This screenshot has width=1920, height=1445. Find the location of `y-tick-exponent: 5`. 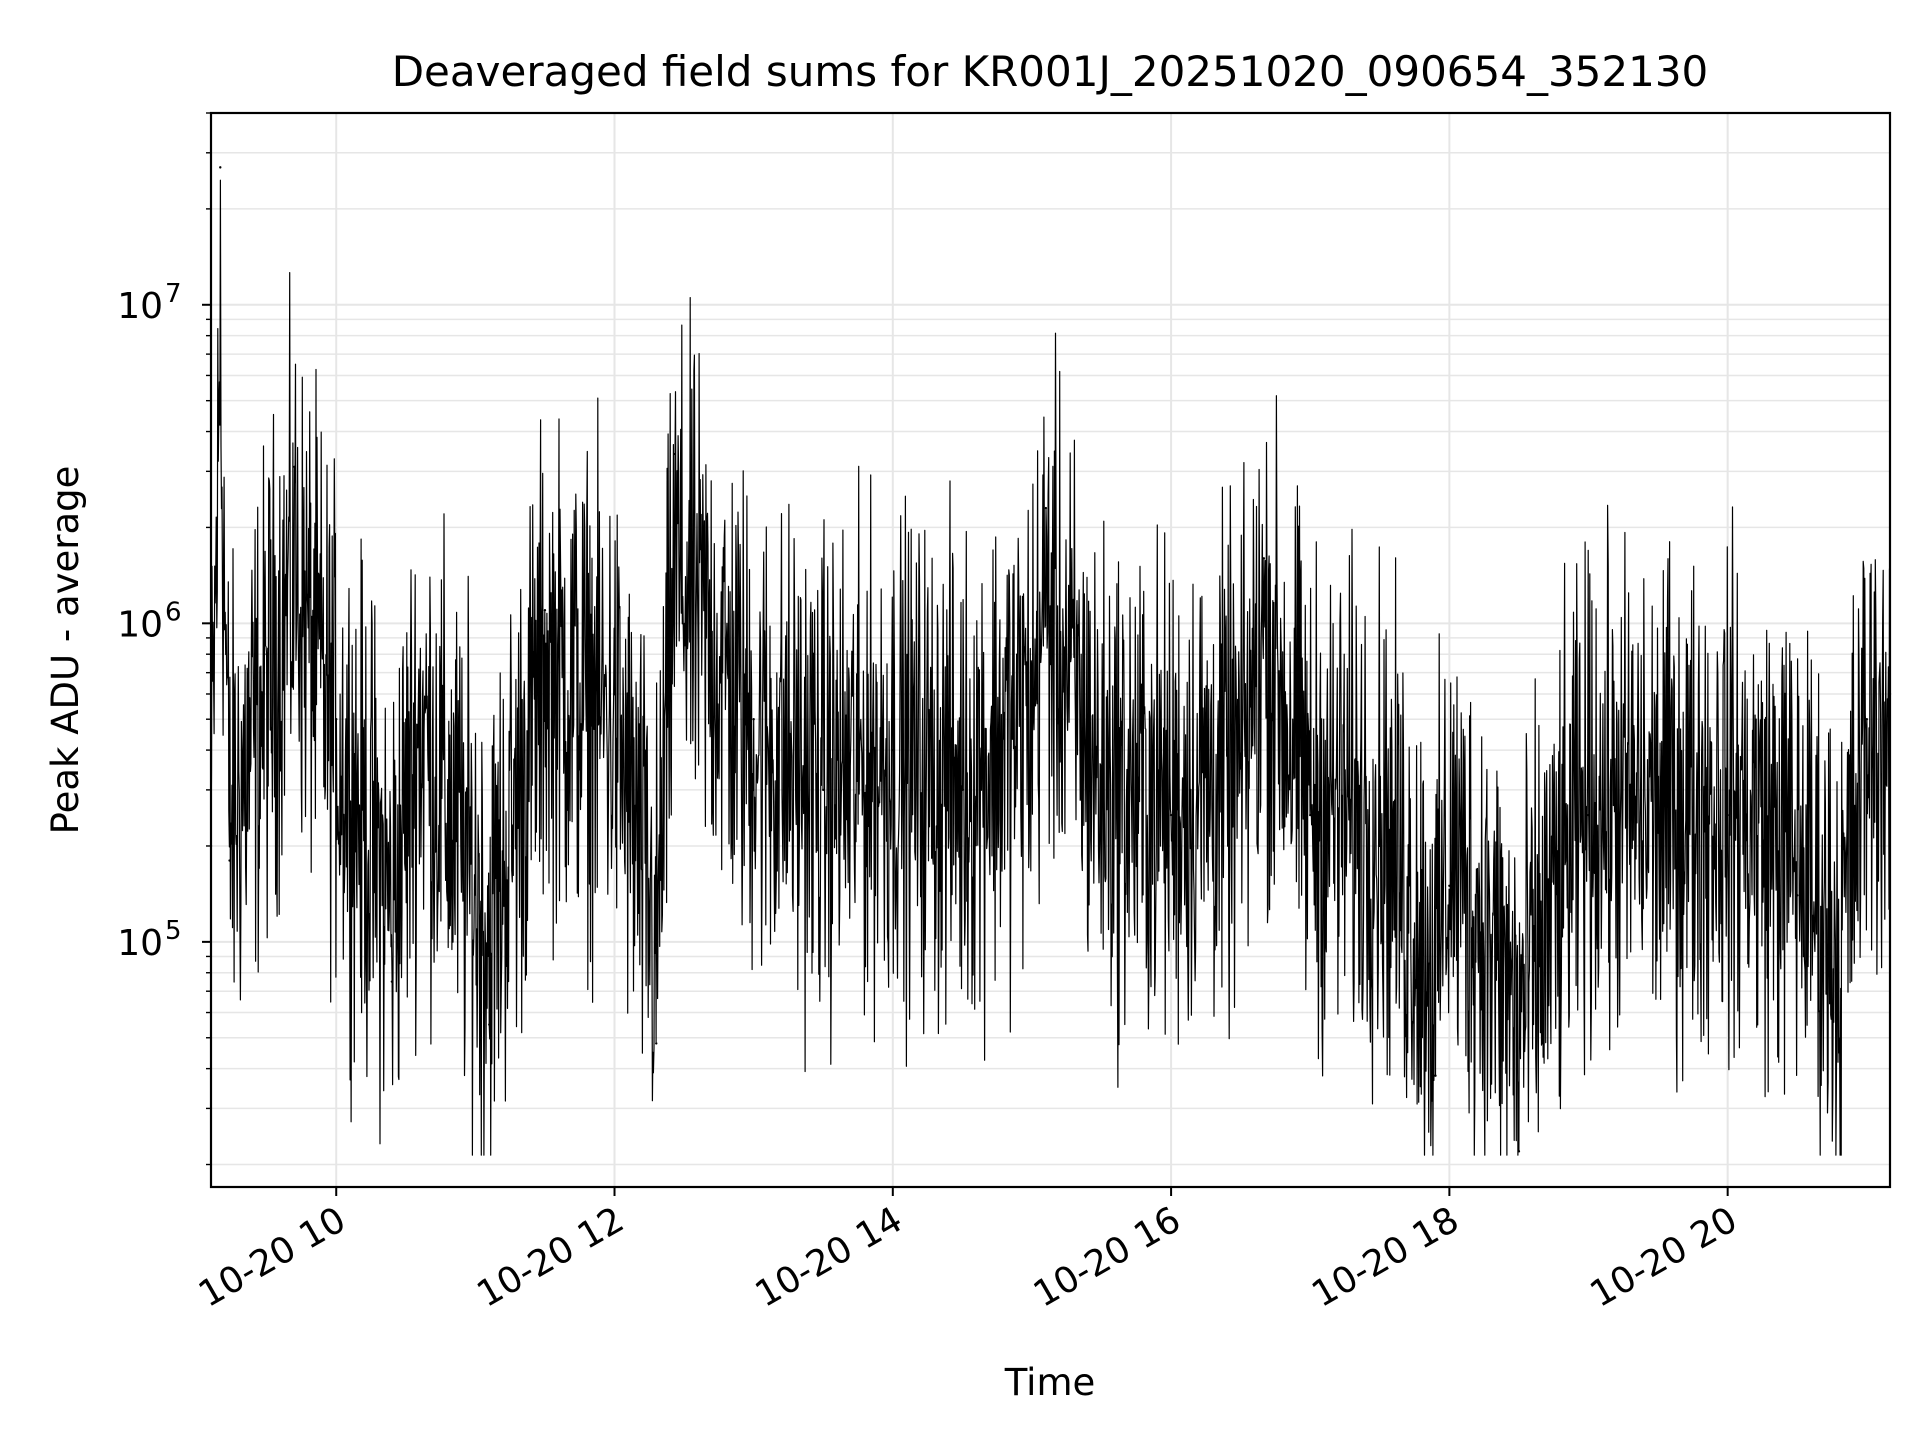

y-tick-exponent: 5 is located at coordinates (173, 931).